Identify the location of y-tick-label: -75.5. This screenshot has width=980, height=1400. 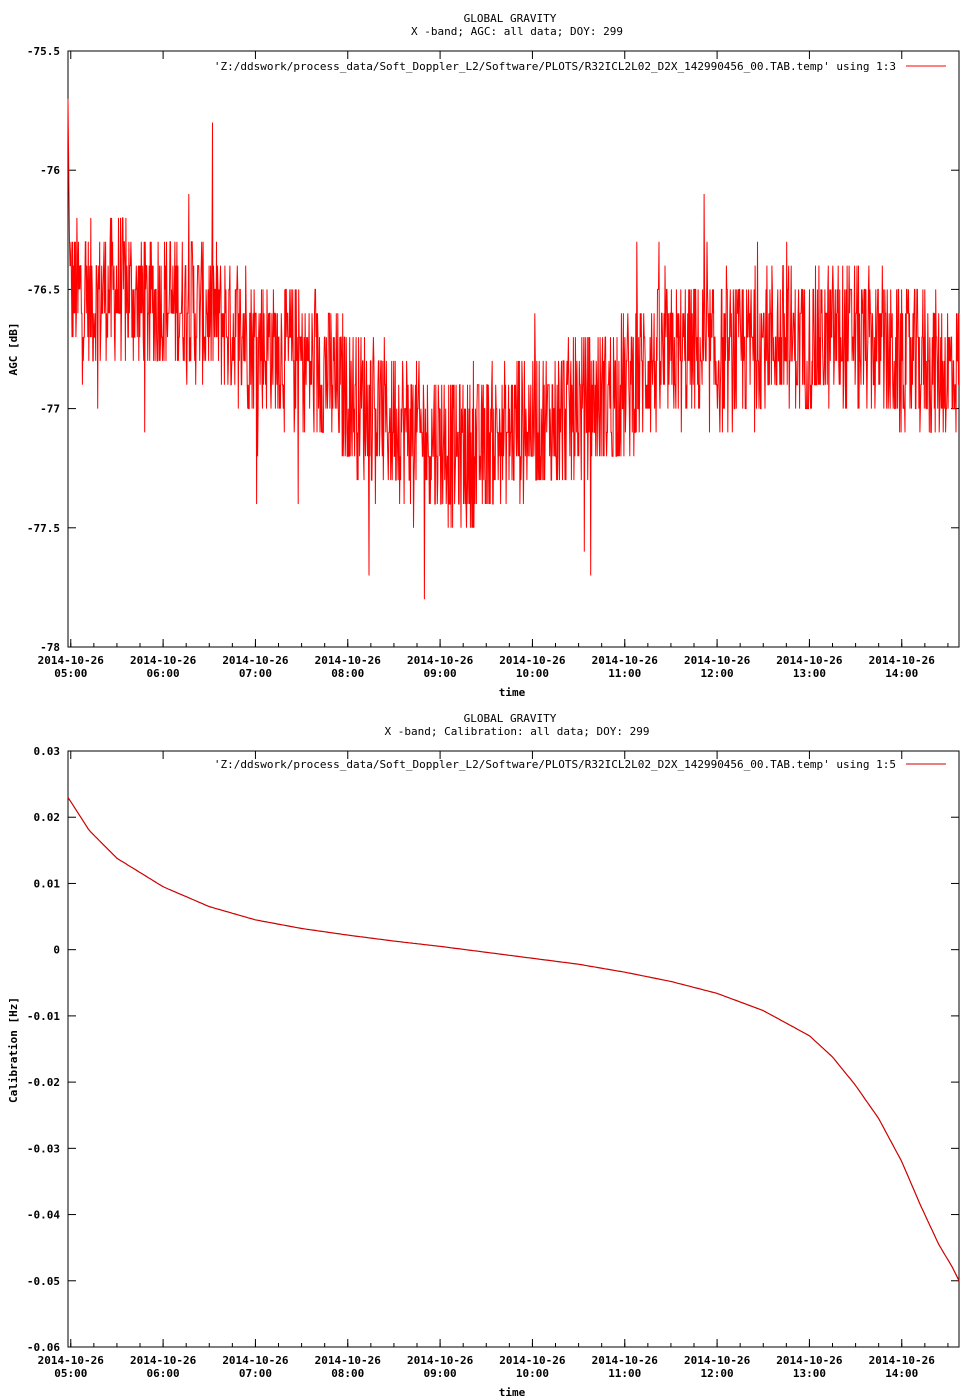
(43, 51).